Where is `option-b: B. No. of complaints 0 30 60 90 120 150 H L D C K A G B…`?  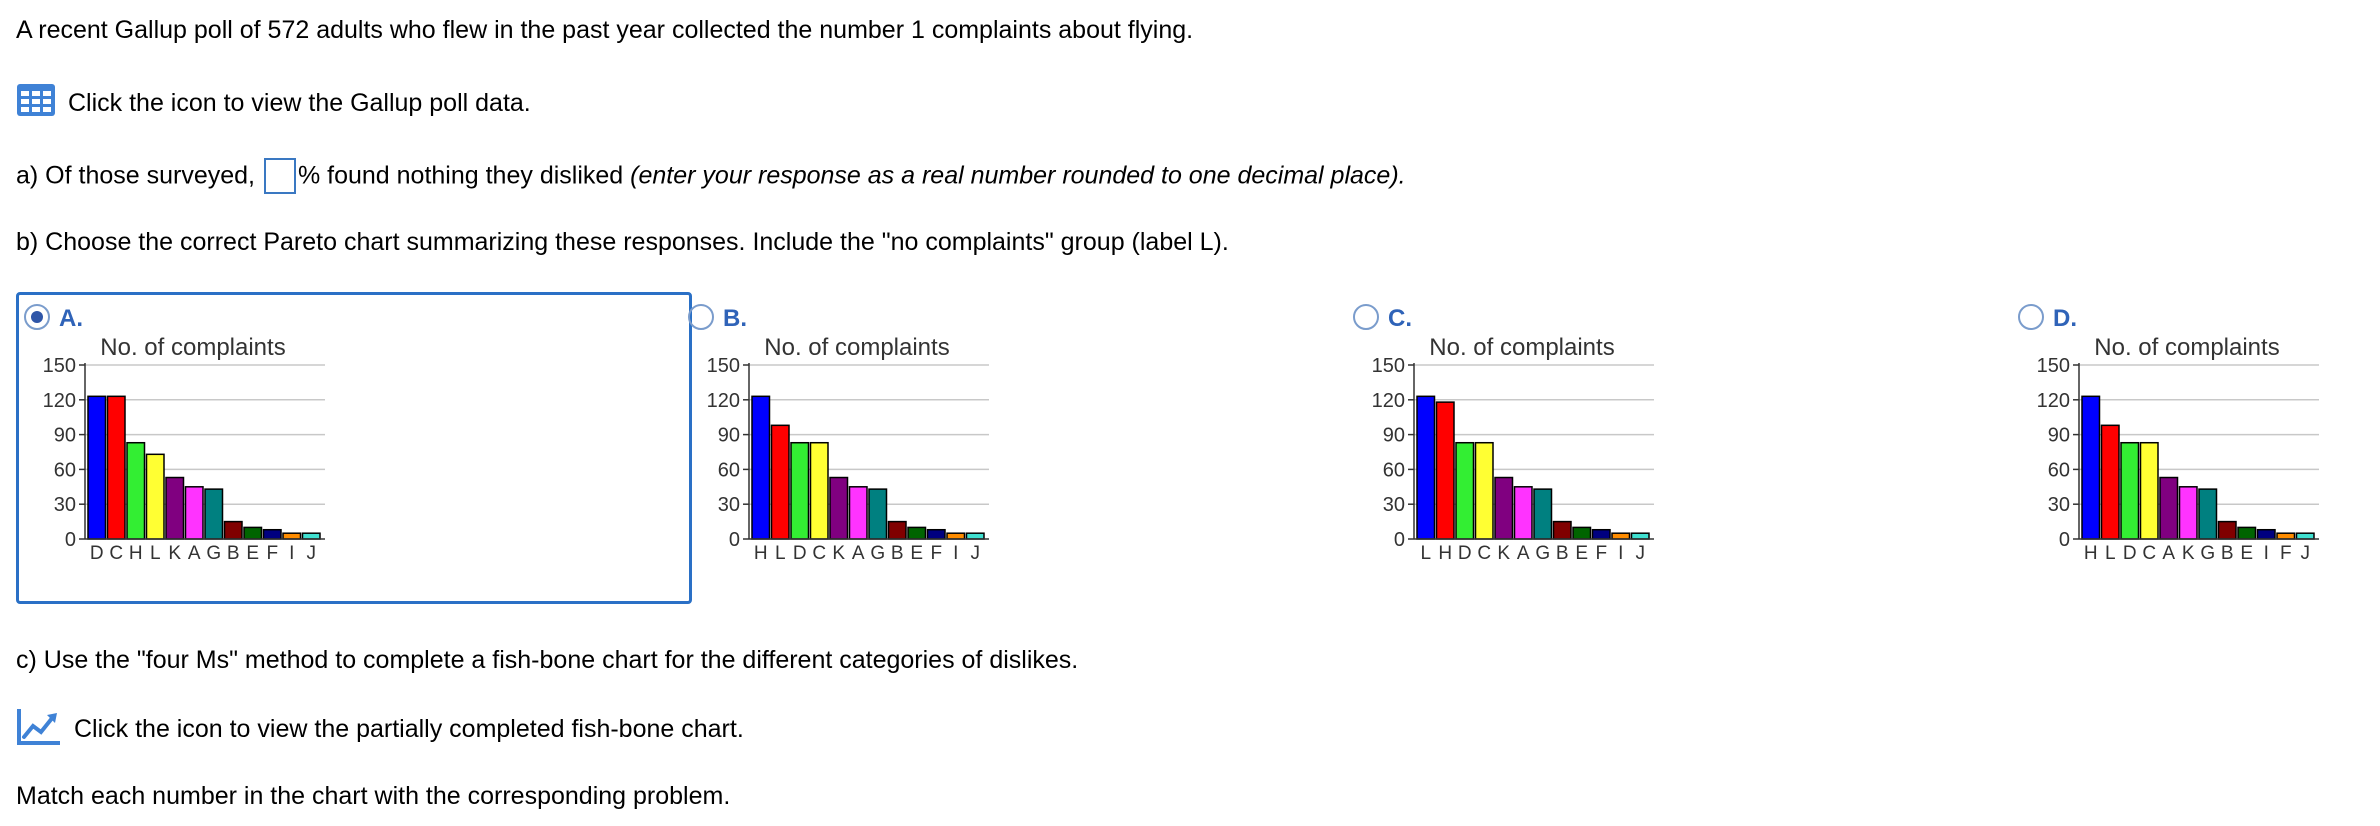
option-b: B. No. of complaints 0 30 60 90 120 150 H L D C K A G B… is located at coordinates (1018, 448).